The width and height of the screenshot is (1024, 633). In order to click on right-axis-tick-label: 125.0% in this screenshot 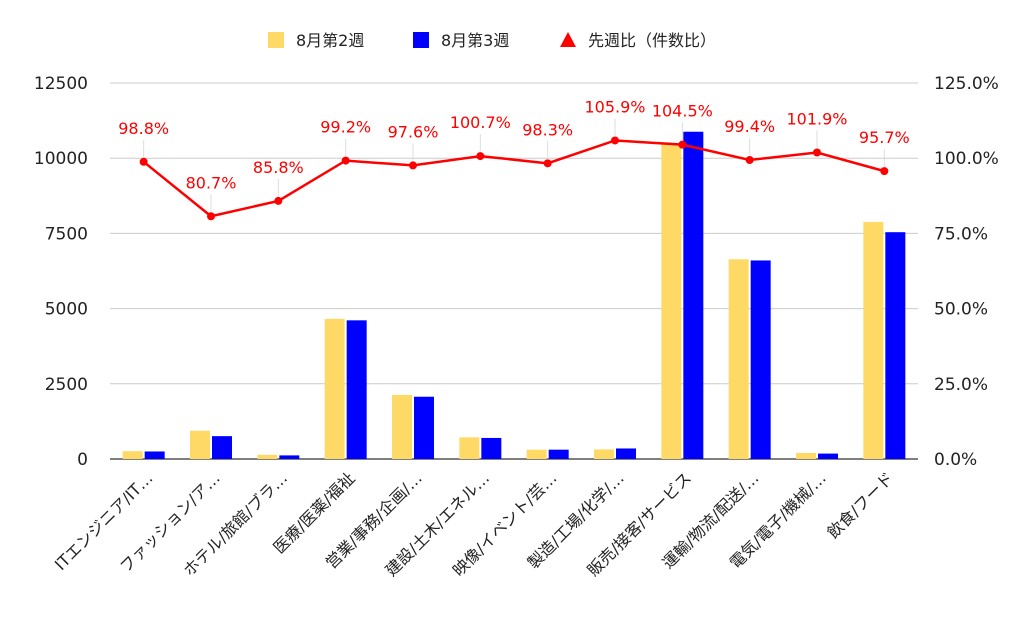, I will do `click(966, 84)`.